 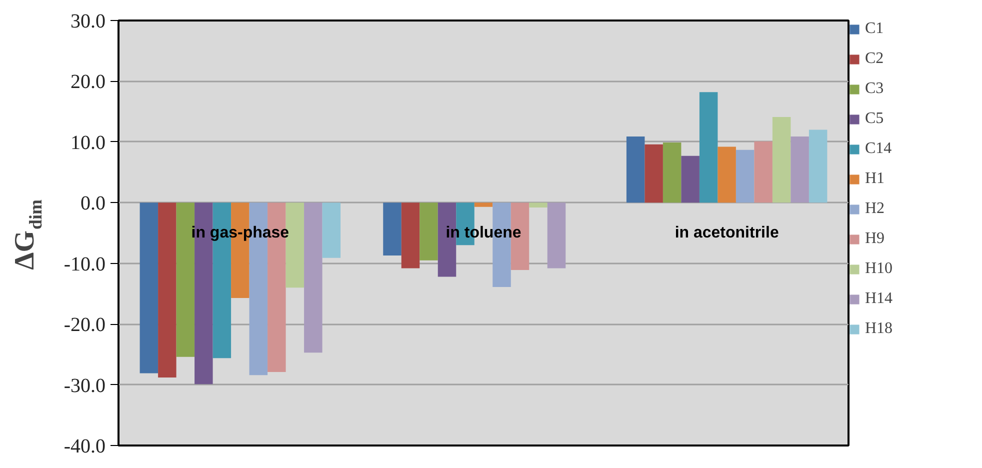 I want to click on y-tick-label: 10.0, so click(x=88, y=143).